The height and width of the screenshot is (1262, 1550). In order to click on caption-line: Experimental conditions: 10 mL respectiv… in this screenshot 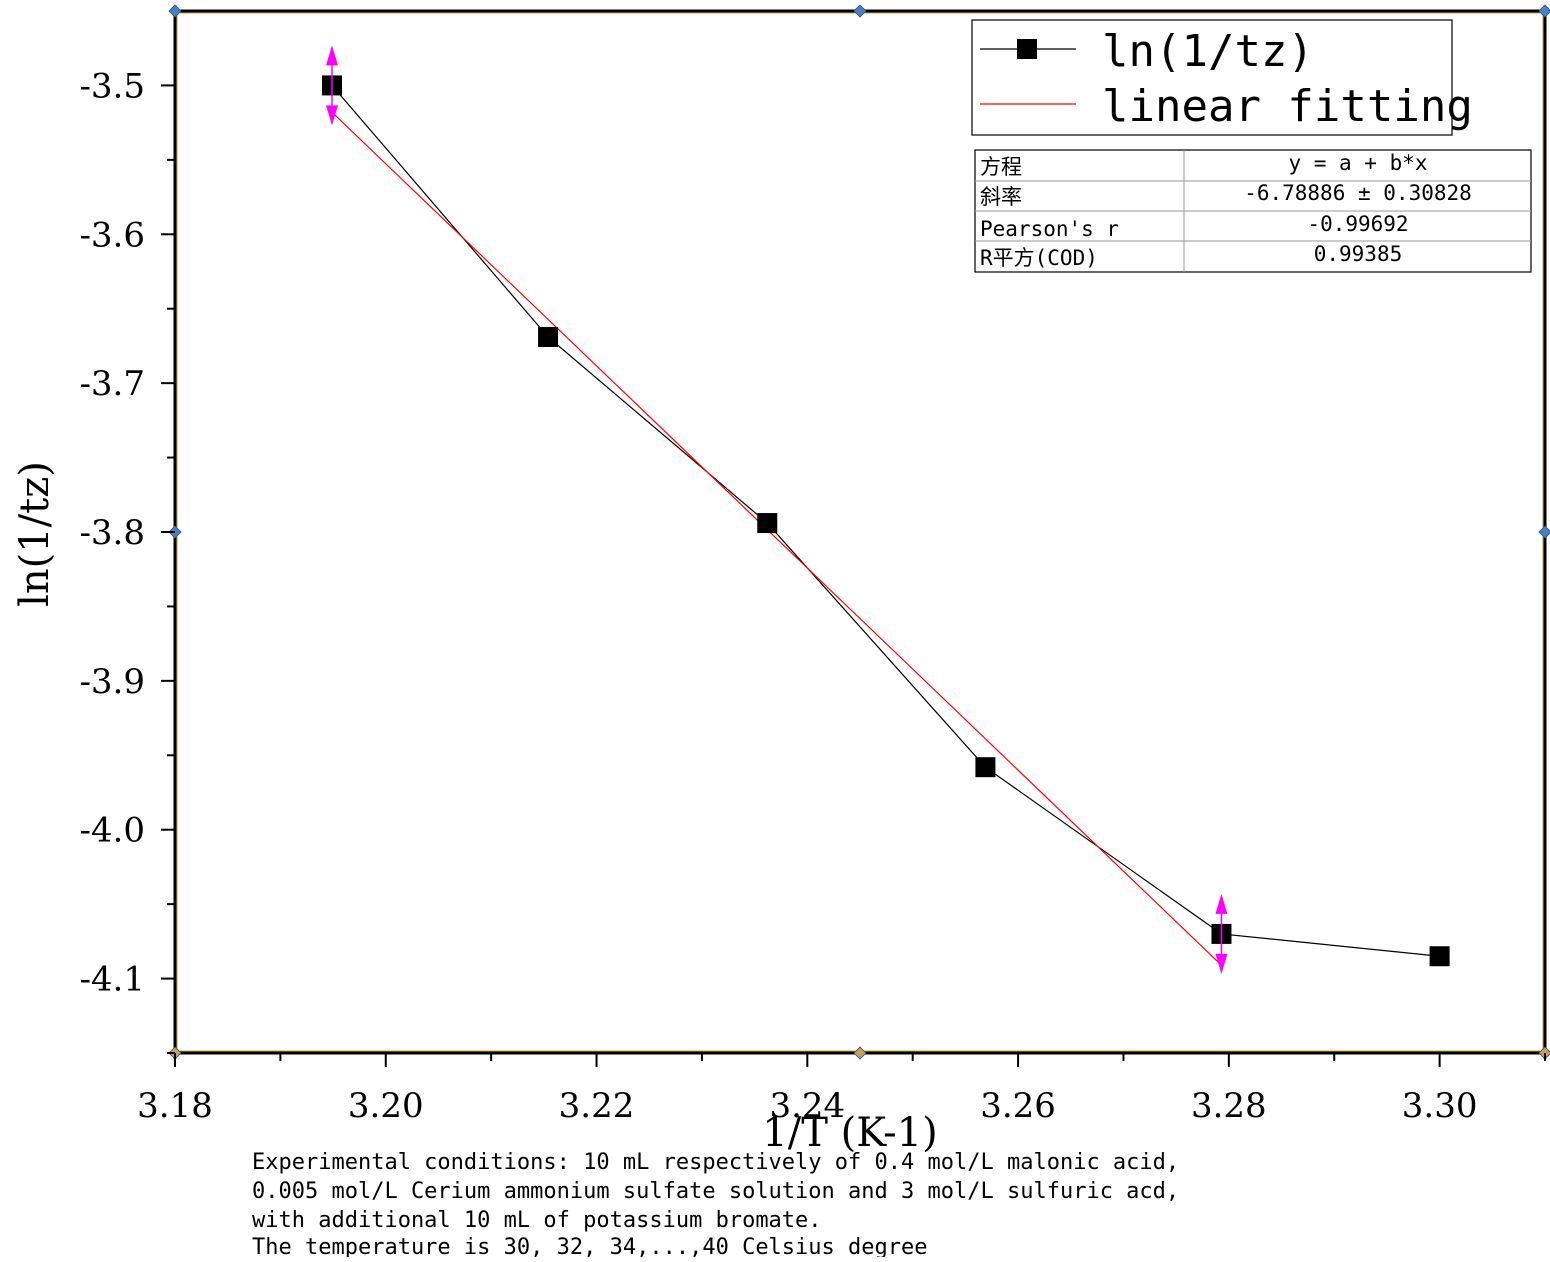, I will do `click(715, 1162)`.